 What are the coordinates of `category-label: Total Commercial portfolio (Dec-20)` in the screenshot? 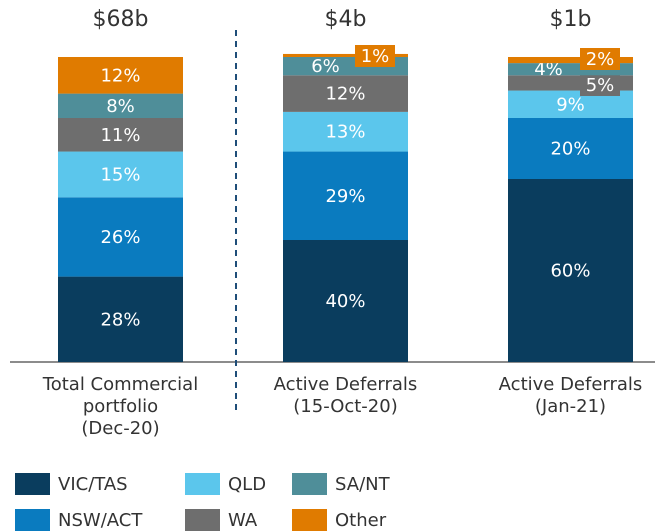 It's located at (120, 406).